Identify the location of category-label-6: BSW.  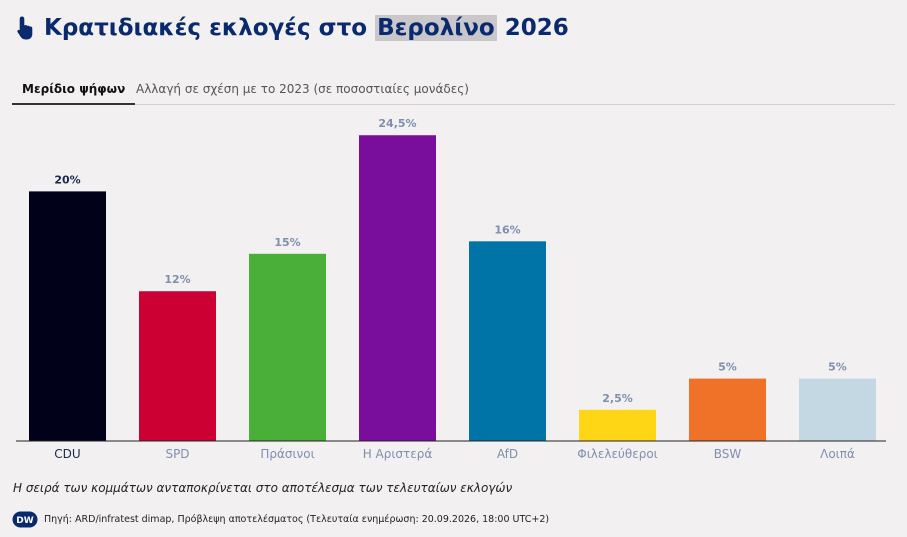
(728, 454).